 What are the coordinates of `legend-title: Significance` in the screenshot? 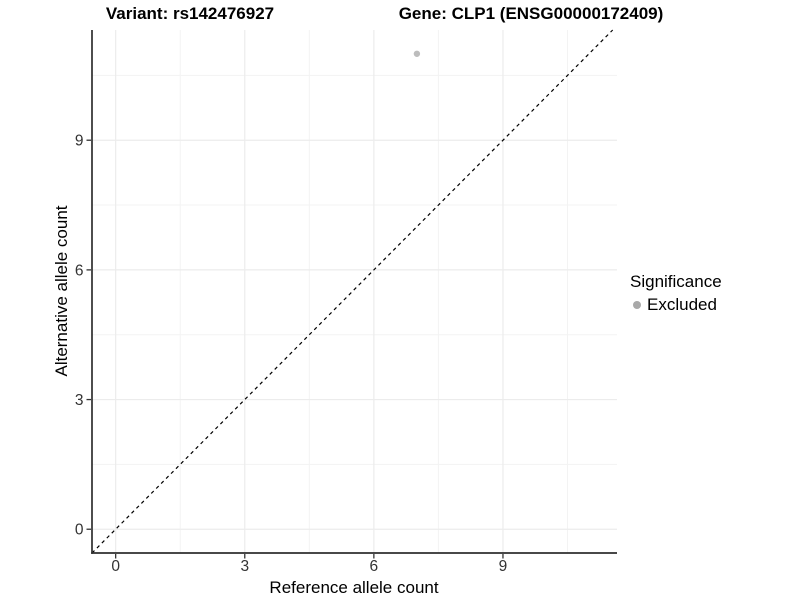 It's located at (676, 281).